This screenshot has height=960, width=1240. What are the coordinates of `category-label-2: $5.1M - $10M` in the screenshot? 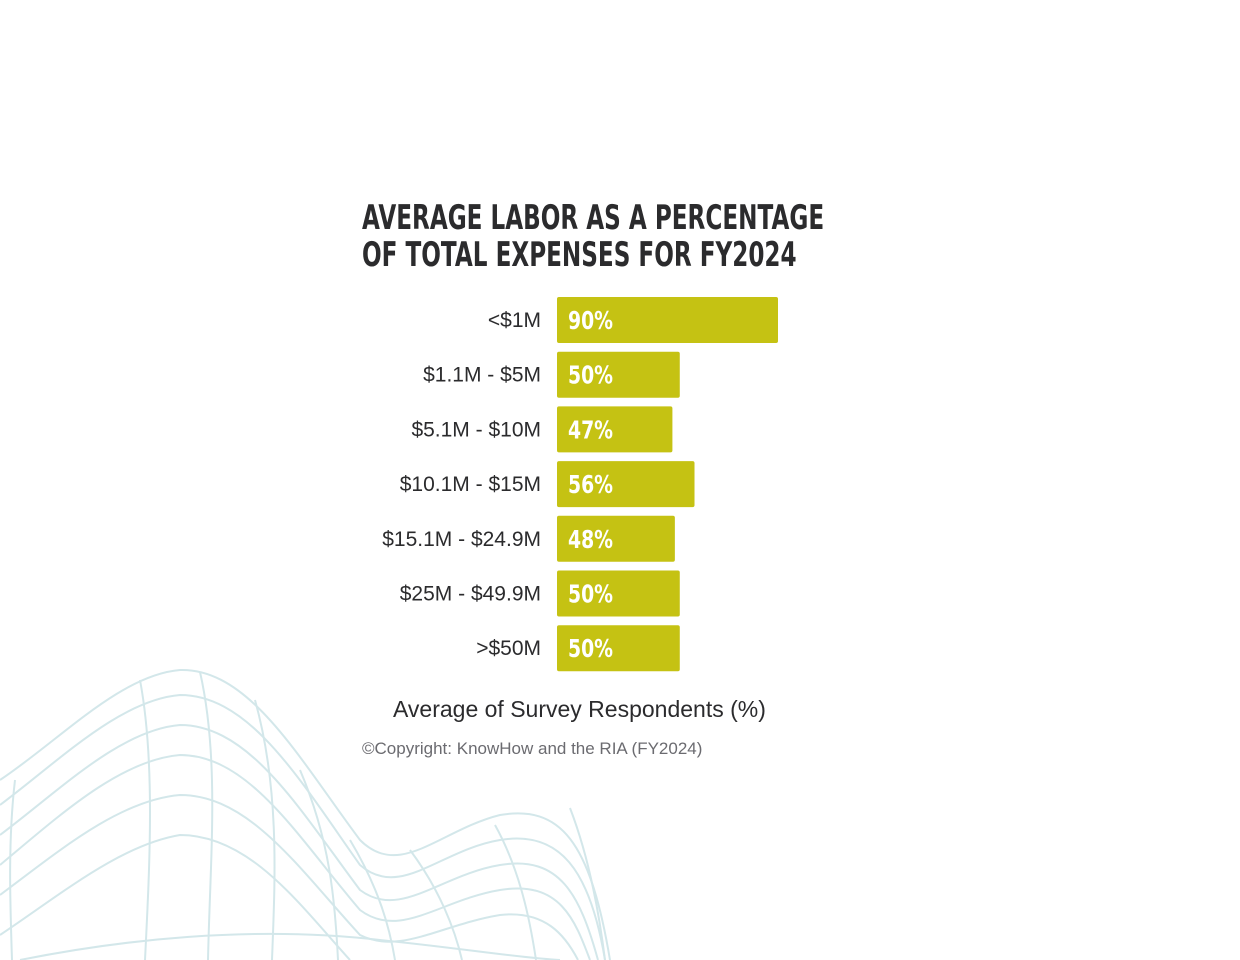 It's located at (476, 429).